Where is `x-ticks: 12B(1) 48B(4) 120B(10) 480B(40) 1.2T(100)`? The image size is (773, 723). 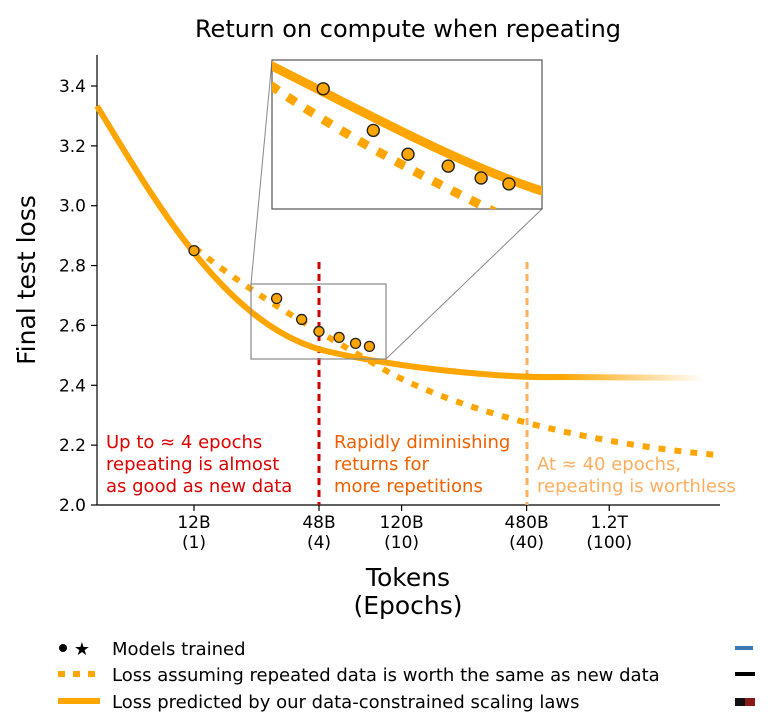
x-ticks: 12B(1) 48B(4) 120B(10) 480B(40) 1.2T(100) is located at coordinates (404, 529).